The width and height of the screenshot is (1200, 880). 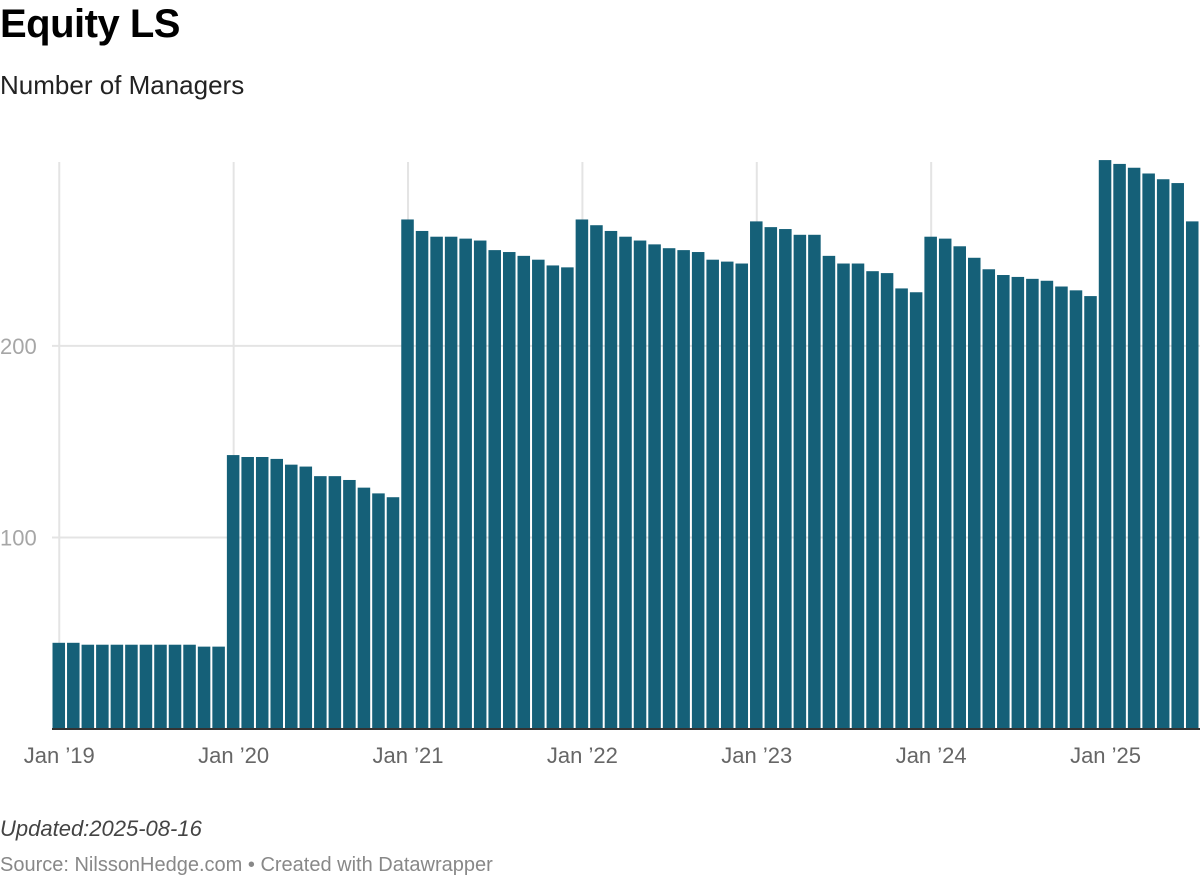 What do you see at coordinates (582, 755) in the screenshot?
I see `x-tick-label: Jan ’22` at bounding box center [582, 755].